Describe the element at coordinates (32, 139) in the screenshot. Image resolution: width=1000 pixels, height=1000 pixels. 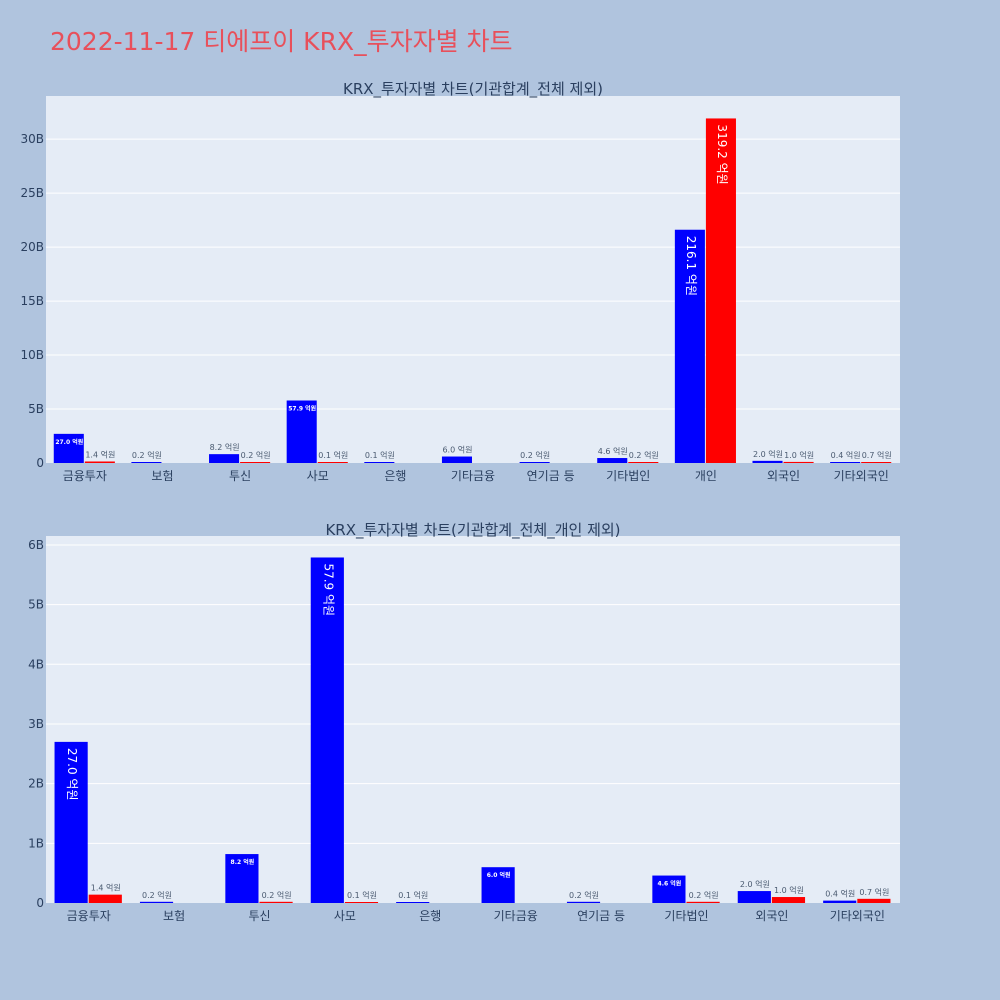
I see `y-tick-label: 30B` at that location.